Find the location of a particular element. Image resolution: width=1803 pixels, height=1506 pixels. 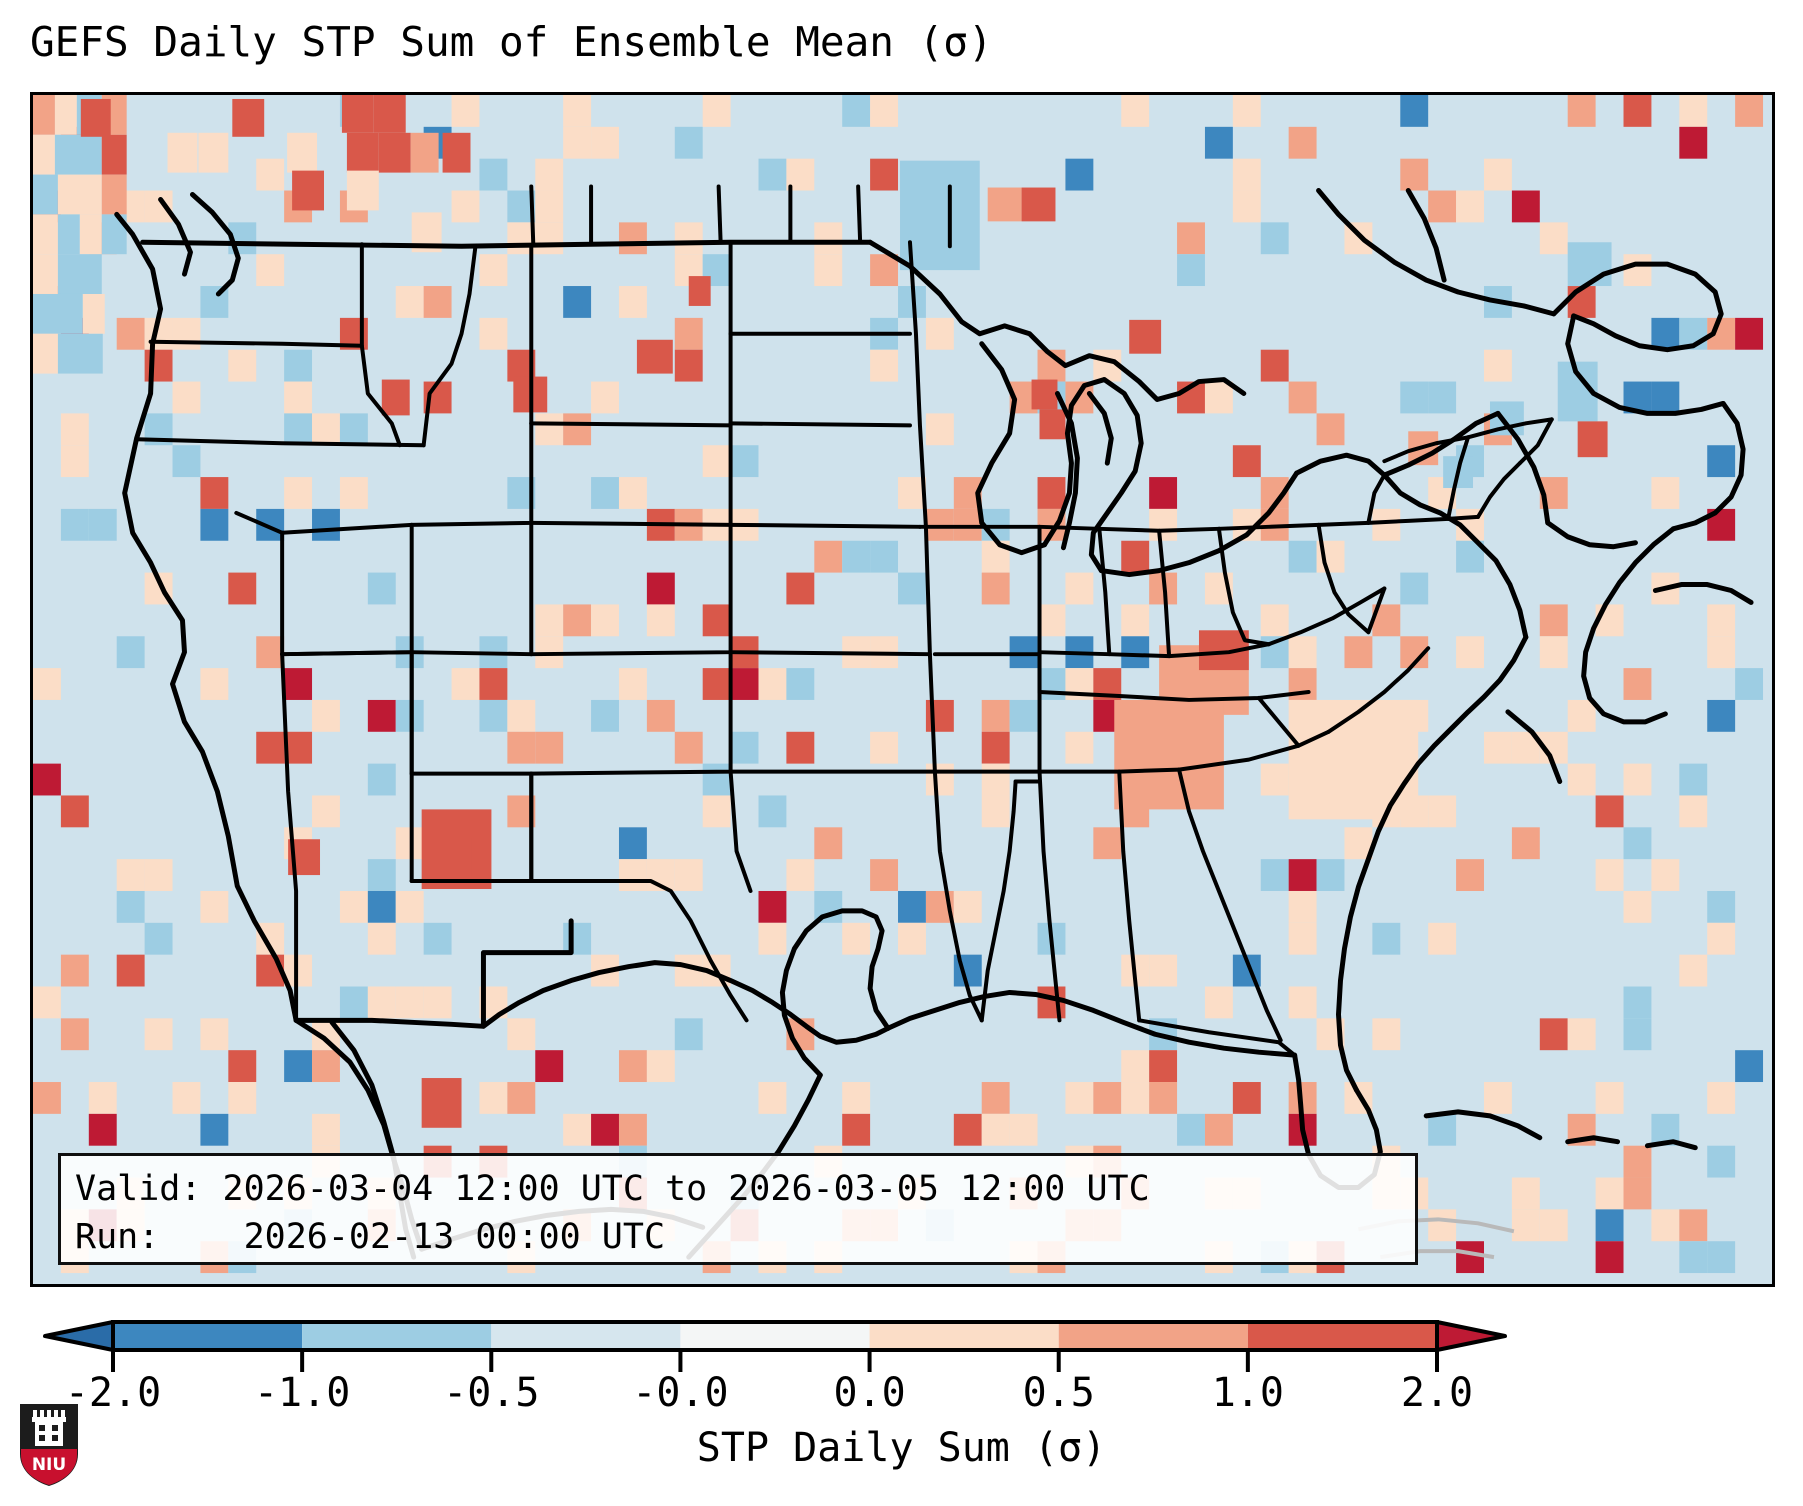

colorbar-axis-label: STP Daily Sum (σ) is located at coordinates (901, 1448).